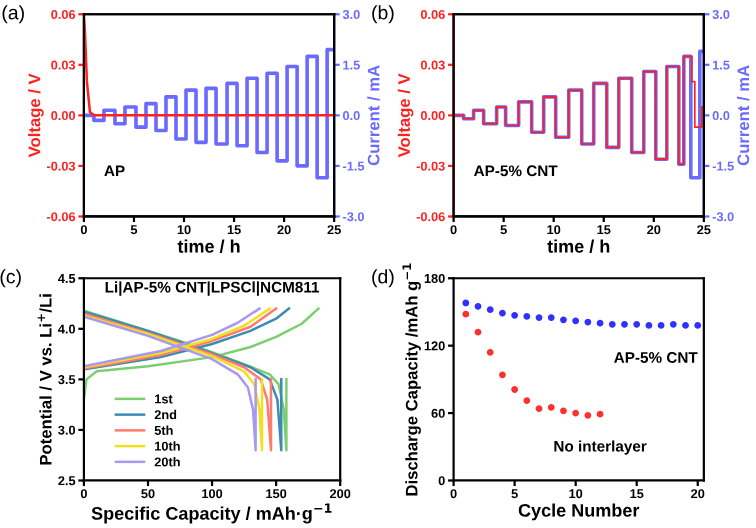  What do you see at coordinates (411, 379) in the screenshot?
I see `y-axis-title: Discharge Capacity /mAh g$^{−1}$` at bounding box center [411, 379].